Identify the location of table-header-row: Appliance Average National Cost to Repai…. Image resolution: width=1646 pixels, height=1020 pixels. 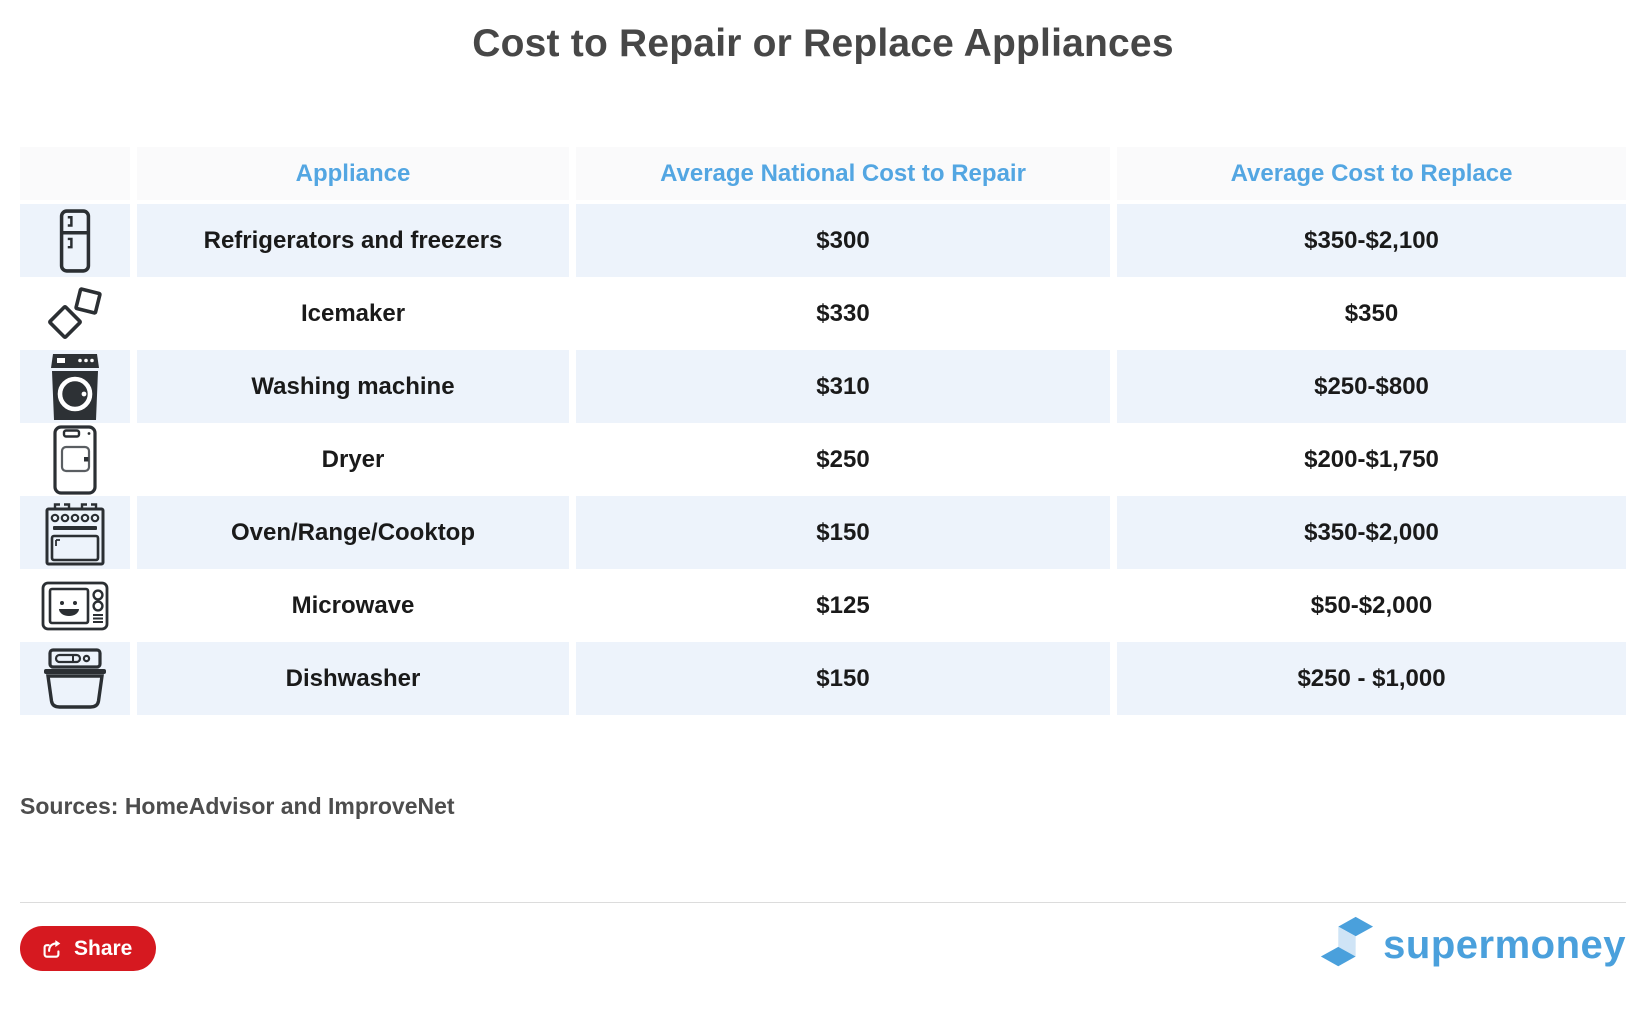
(823, 173).